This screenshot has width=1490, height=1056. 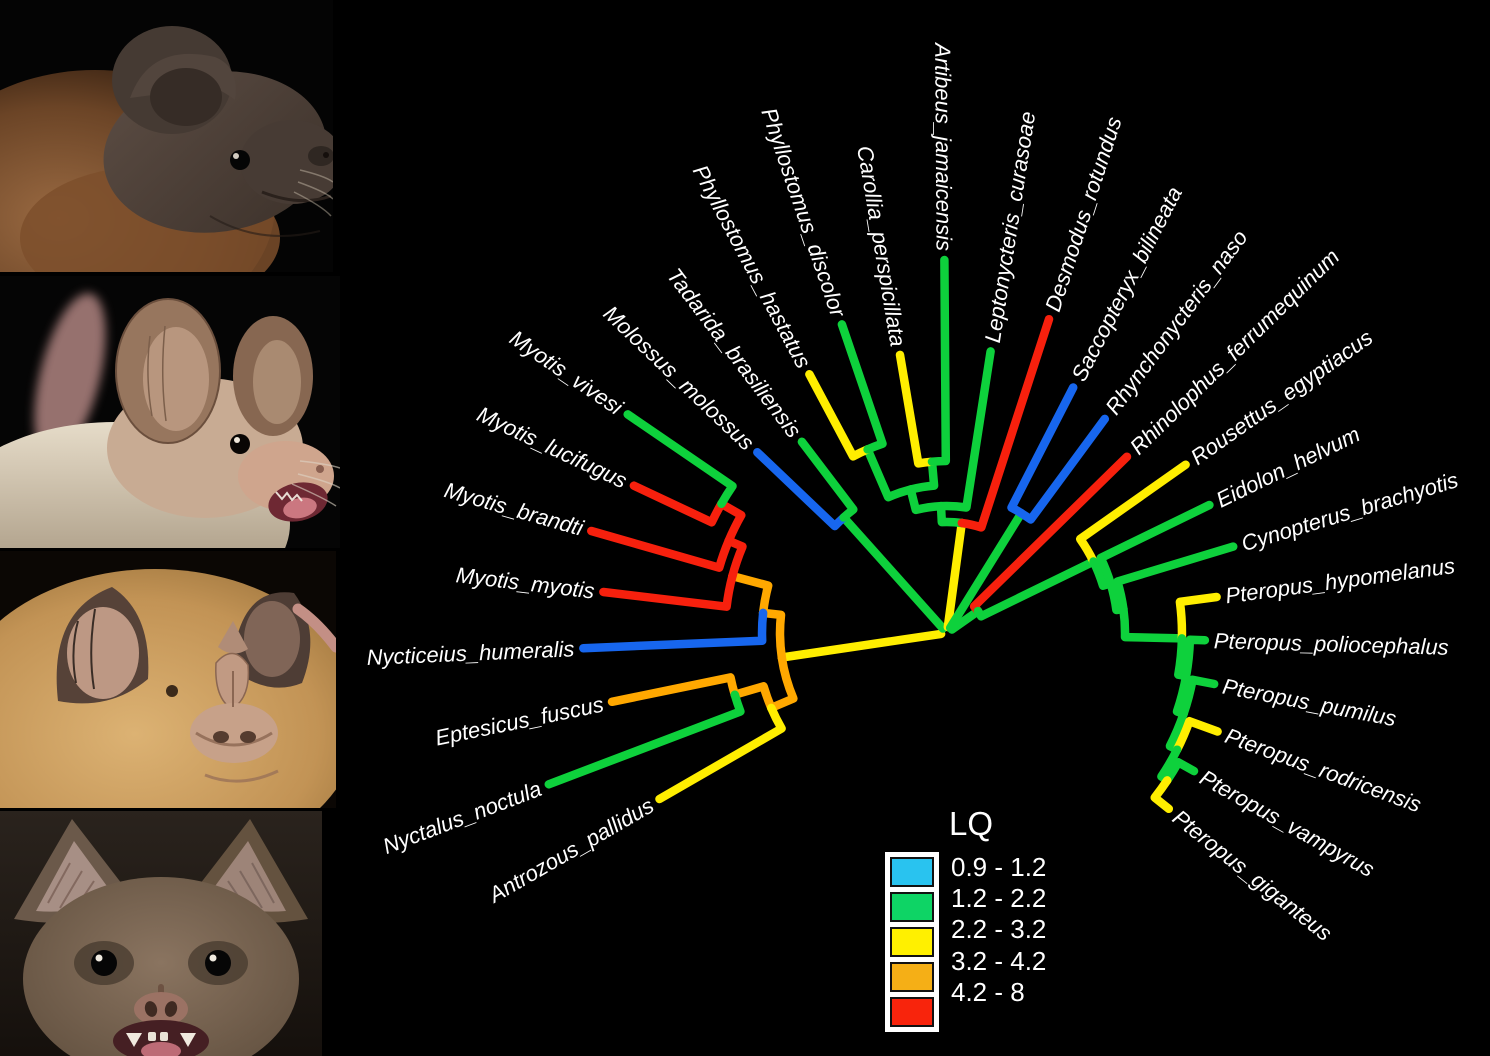 I want to click on tip-branch-Myotis_vivesi, so click(x=680, y=459).